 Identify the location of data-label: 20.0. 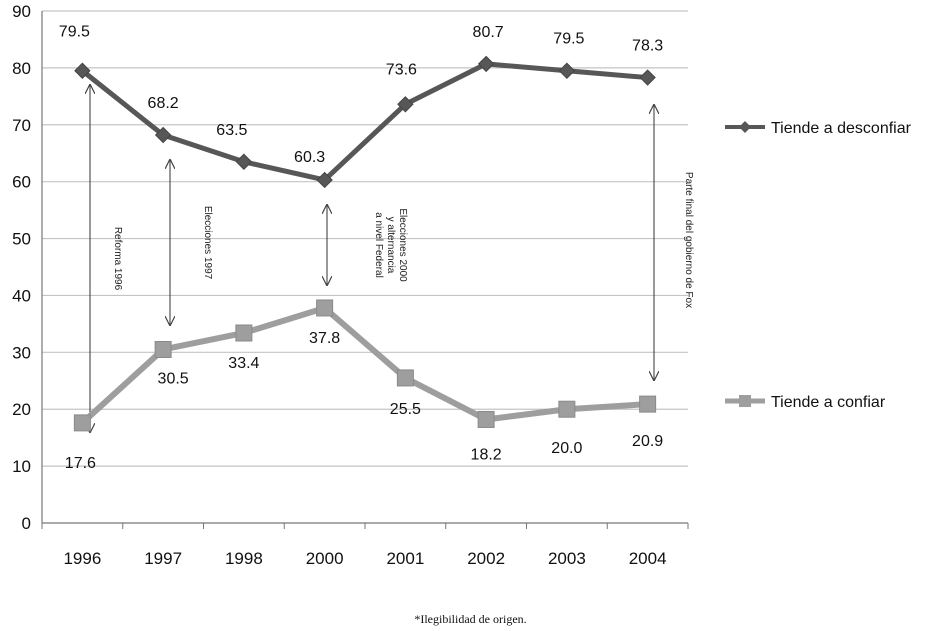
(566, 448).